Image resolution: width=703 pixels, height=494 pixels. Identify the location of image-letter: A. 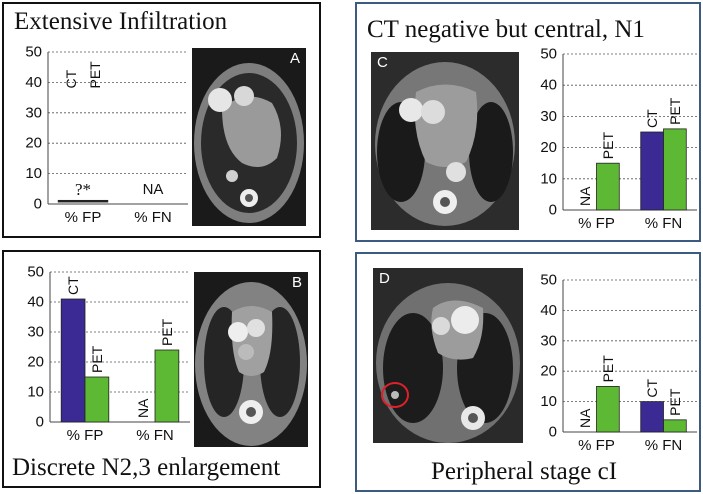
(294, 58).